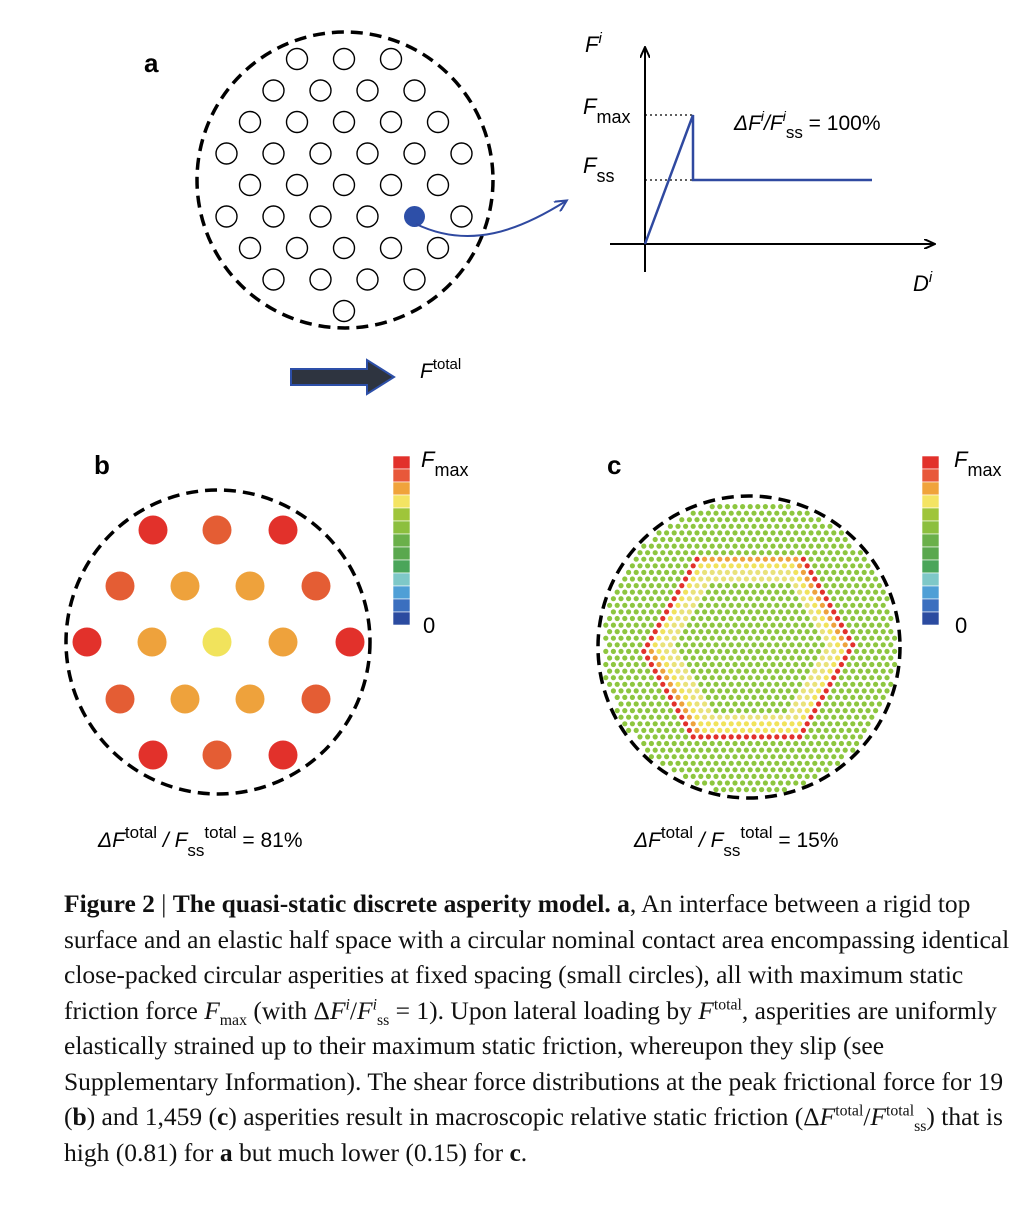 The width and height of the screenshot is (1018, 1222). Describe the element at coordinates (524, 1152) in the screenshot. I see `caption-text: .` at that location.